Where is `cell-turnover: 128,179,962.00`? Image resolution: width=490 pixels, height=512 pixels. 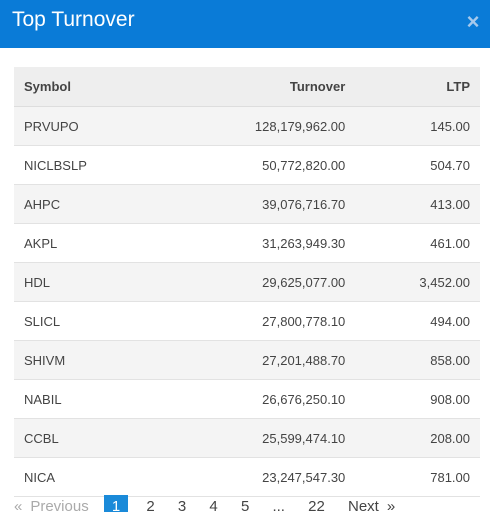 cell-turnover: 128,179,962.00 is located at coordinates (258, 126).